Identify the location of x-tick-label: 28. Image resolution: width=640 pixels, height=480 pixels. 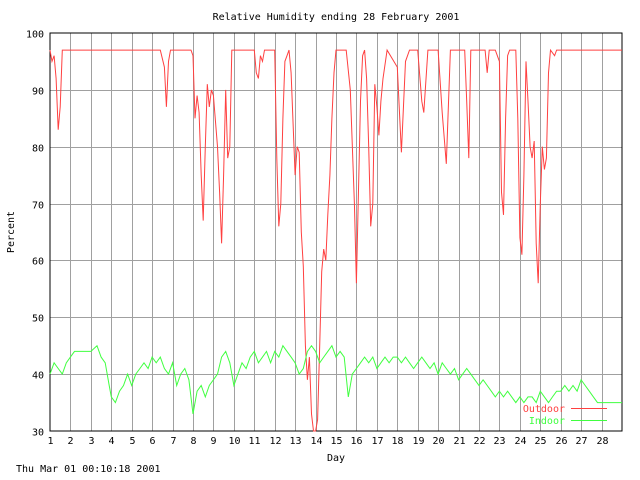
(602, 441).